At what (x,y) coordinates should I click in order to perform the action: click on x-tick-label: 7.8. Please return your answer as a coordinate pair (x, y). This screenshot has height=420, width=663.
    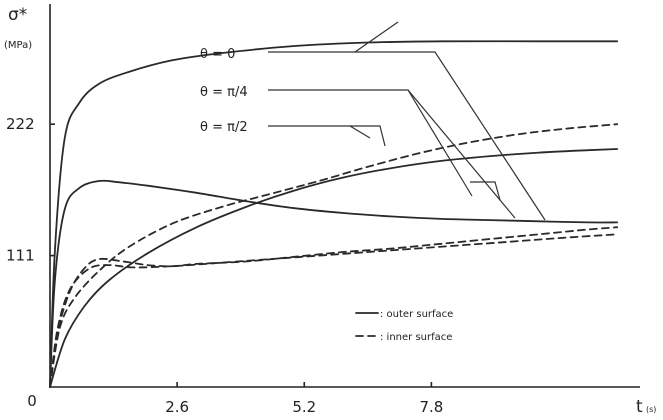
    Looking at the image, I should click on (431, 407).